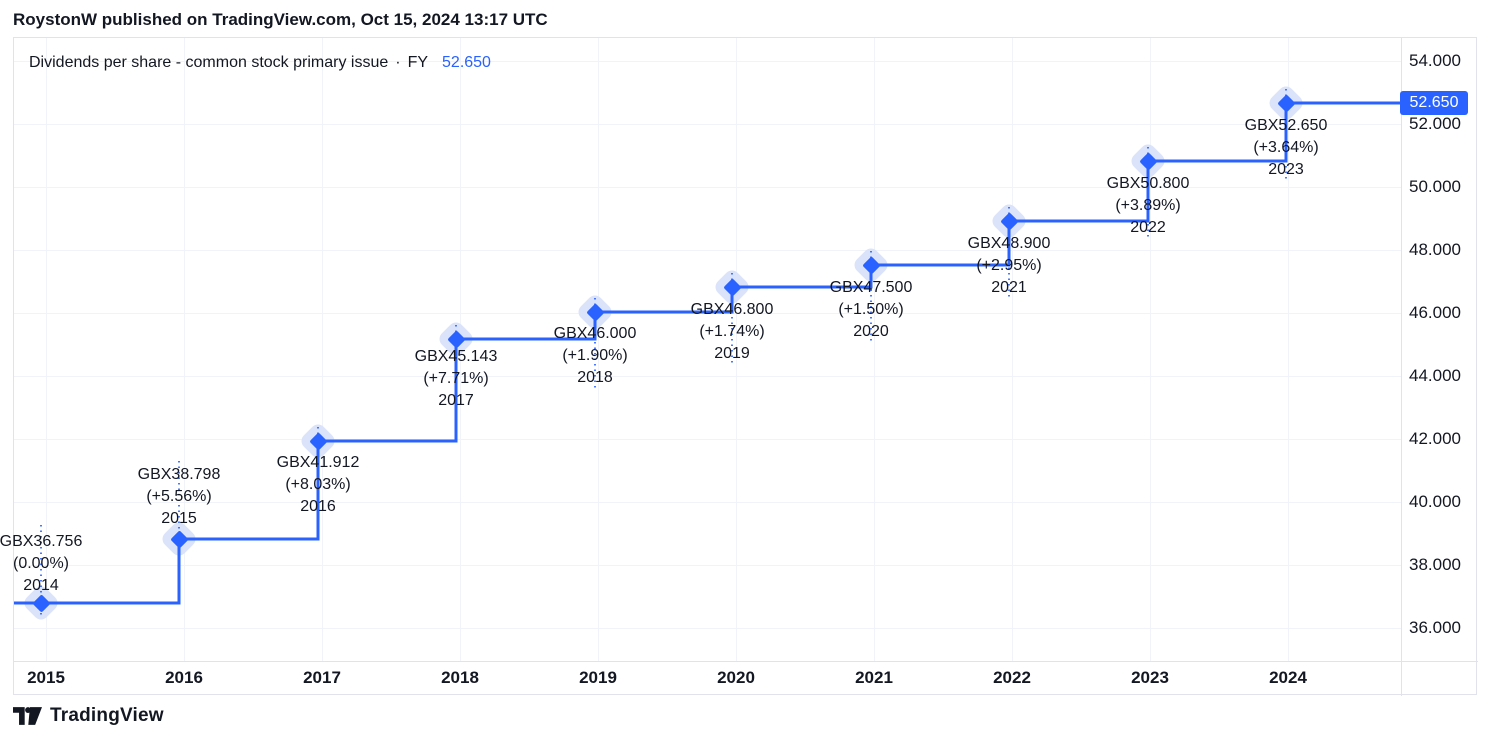 Image resolution: width=1491 pixels, height=747 pixels. Describe the element at coordinates (1435, 60) in the screenshot. I see `price-tick: 54.000` at that location.